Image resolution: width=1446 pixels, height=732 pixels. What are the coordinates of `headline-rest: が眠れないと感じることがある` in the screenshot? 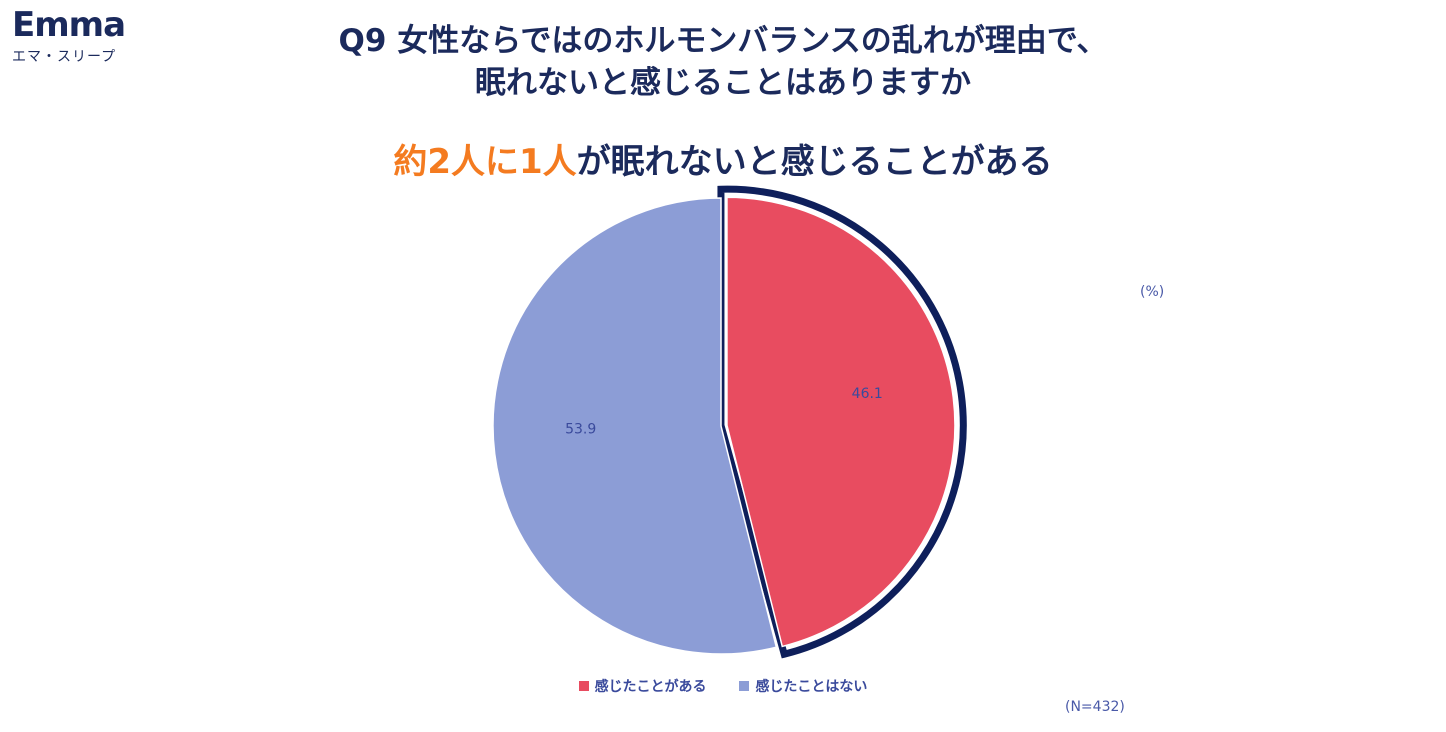 It's located at (814, 162).